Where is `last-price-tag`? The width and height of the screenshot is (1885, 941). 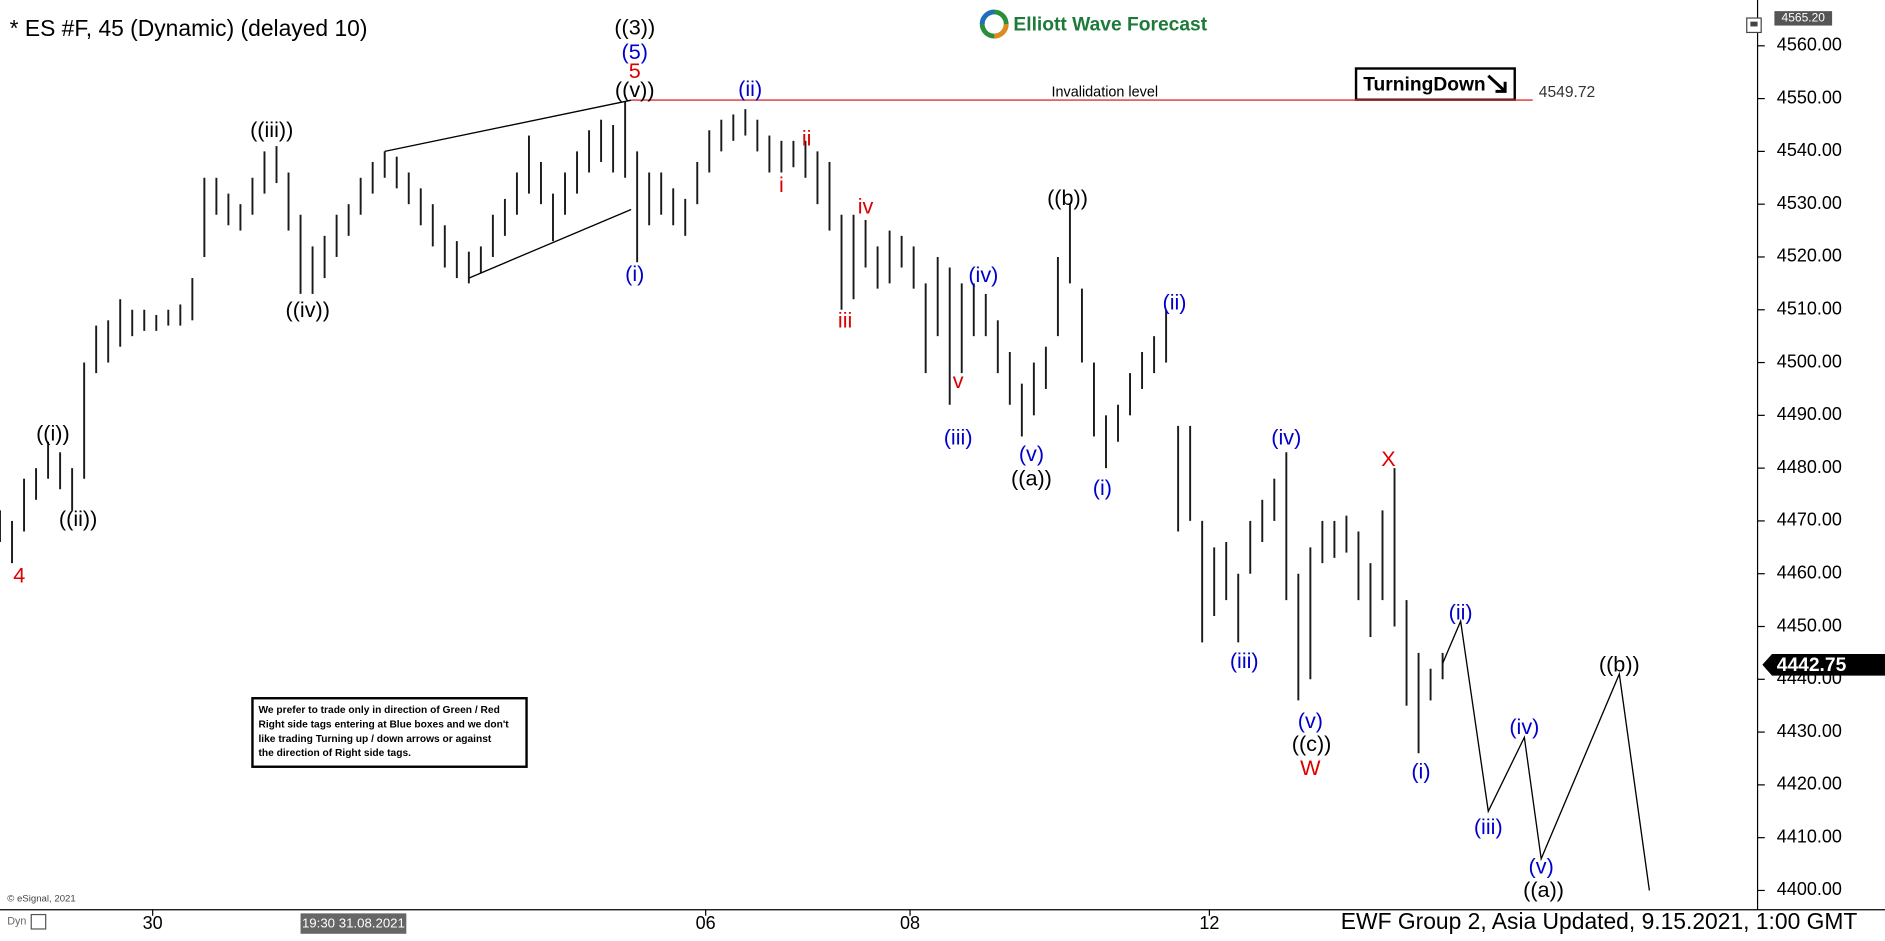
last-price-tag is located at coordinates (1823, 664).